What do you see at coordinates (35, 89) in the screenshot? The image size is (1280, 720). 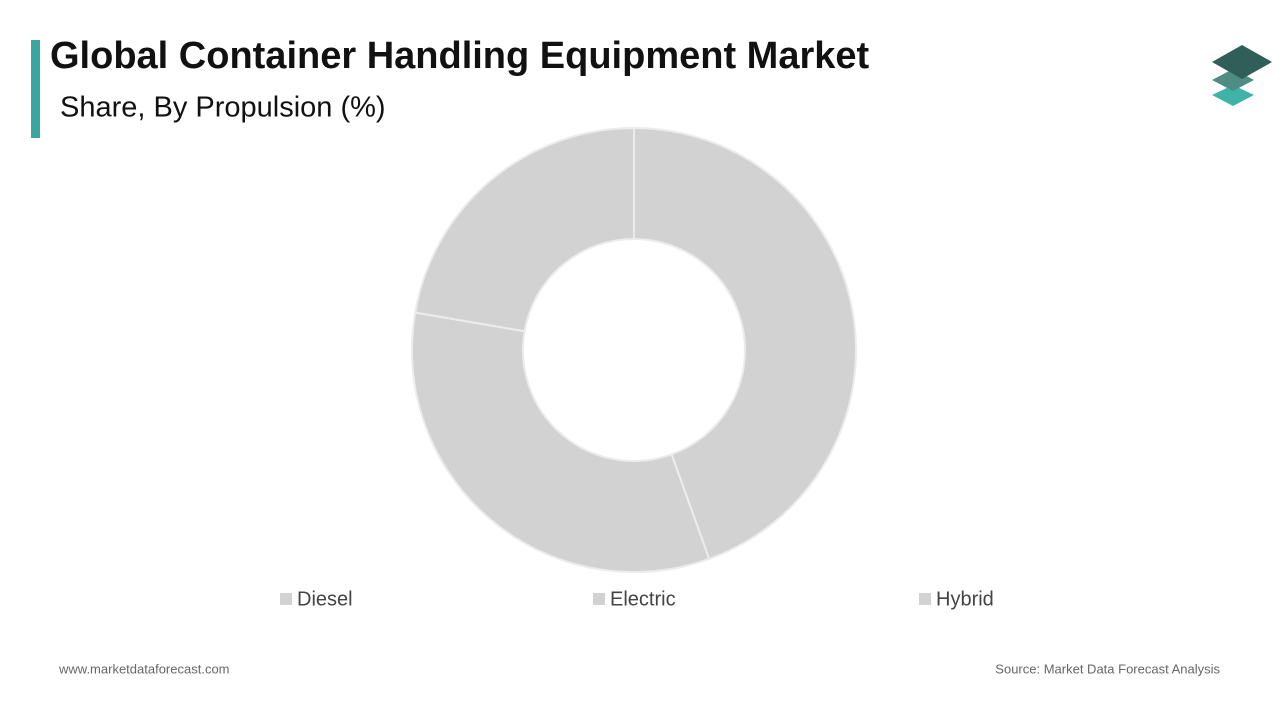 I see `title-accent` at bounding box center [35, 89].